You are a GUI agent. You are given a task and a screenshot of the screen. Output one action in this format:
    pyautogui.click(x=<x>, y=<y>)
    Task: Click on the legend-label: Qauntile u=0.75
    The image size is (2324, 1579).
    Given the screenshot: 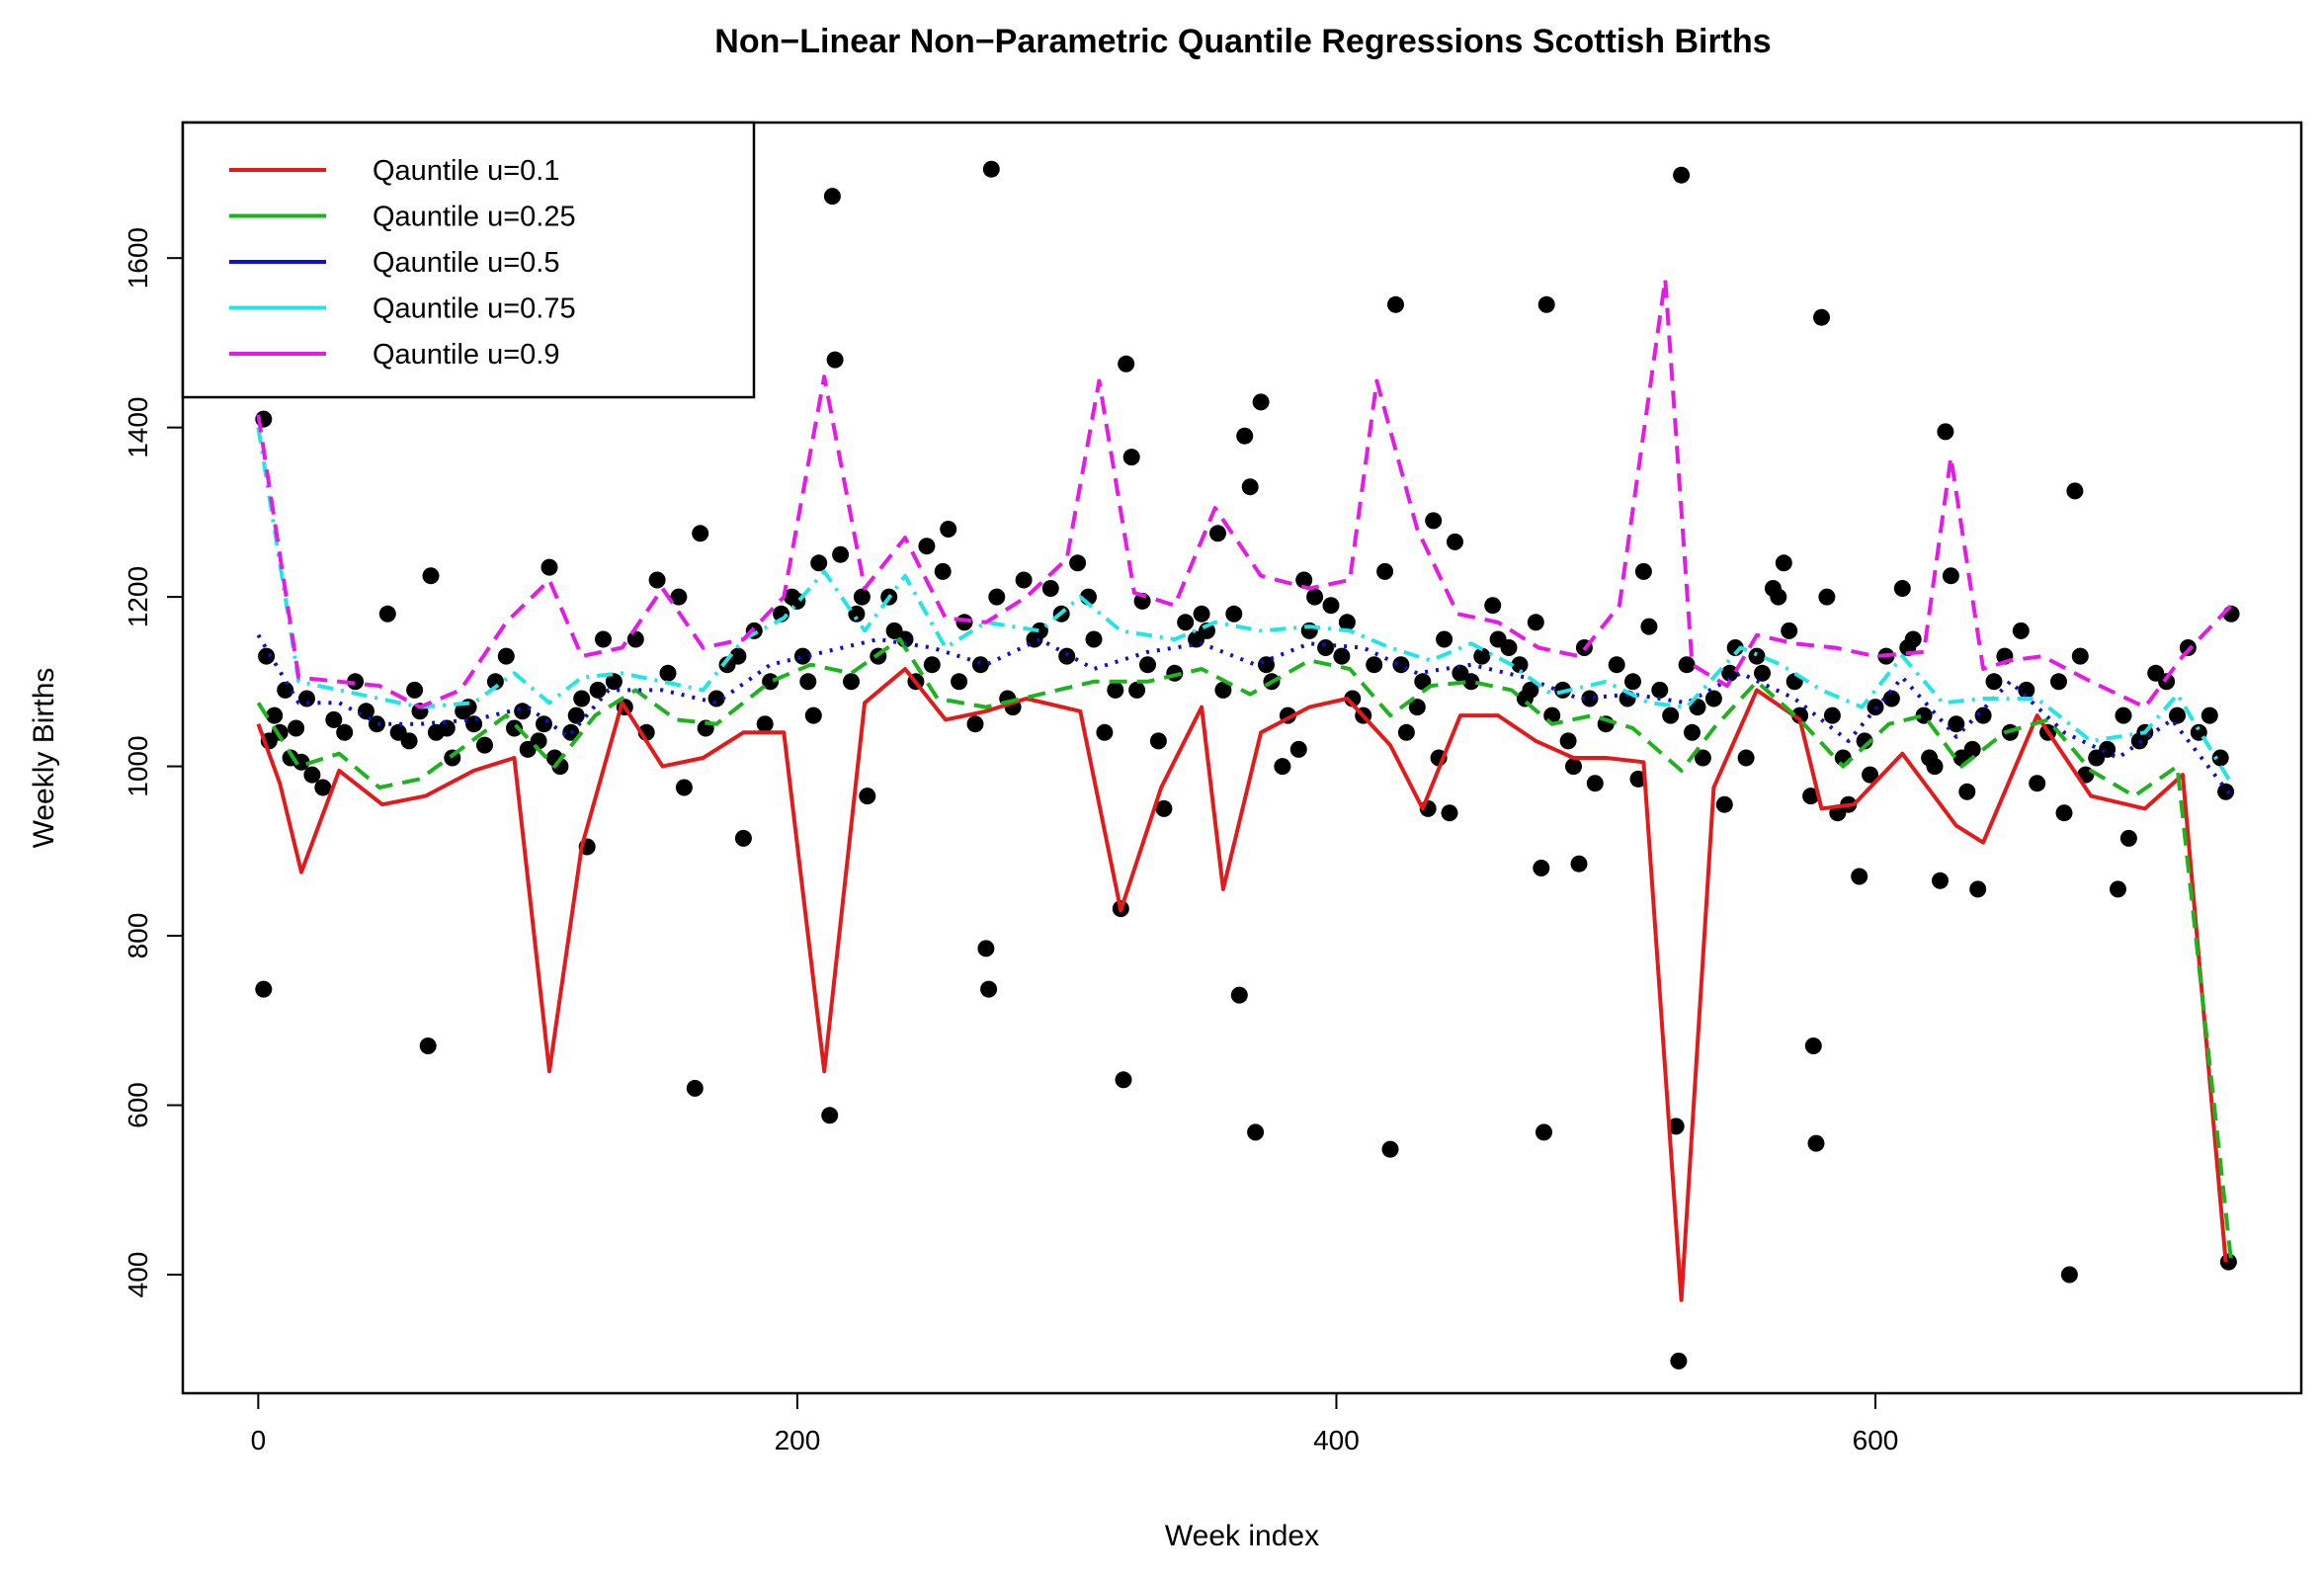 What is the action you would take?
    pyautogui.click(x=474, y=309)
    